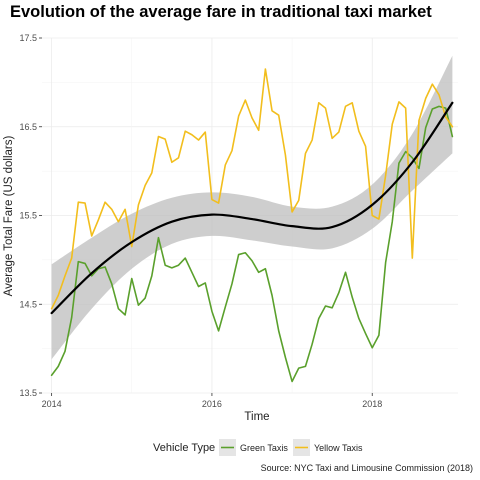 This screenshot has width=480, height=480. What do you see at coordinates (28, 393) in the screenshot?
I see `y-tick-label: 13.5` at bounding box center [28, 393].